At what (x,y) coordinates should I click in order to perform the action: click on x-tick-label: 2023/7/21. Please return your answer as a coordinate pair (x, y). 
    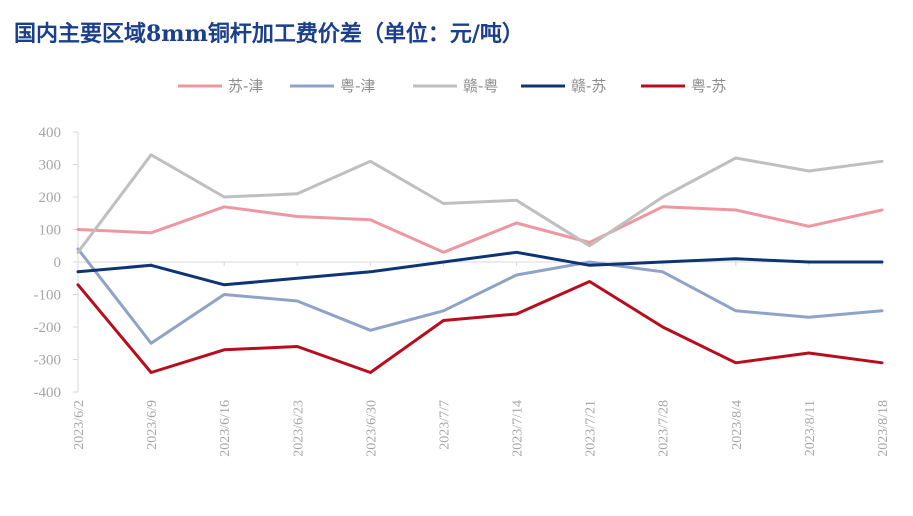
    Looking at the image, I should click on (591, 428).